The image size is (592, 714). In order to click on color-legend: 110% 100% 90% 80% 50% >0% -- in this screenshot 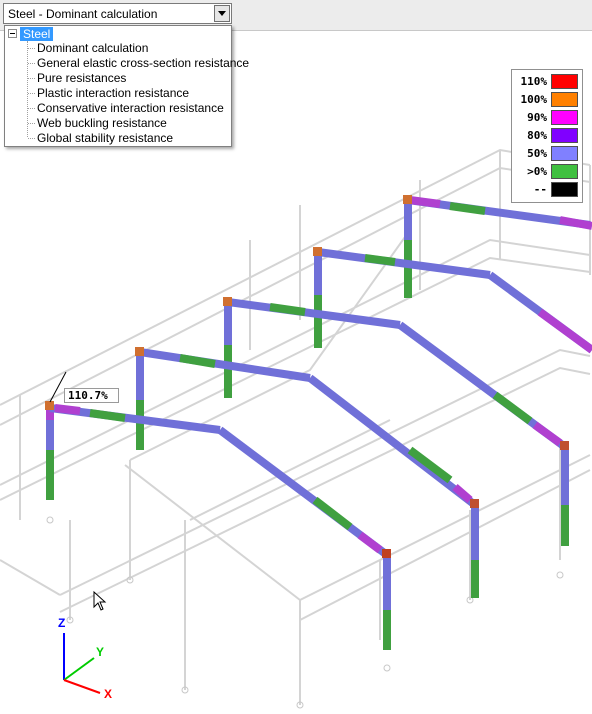, I will do `click(547, 136)`.